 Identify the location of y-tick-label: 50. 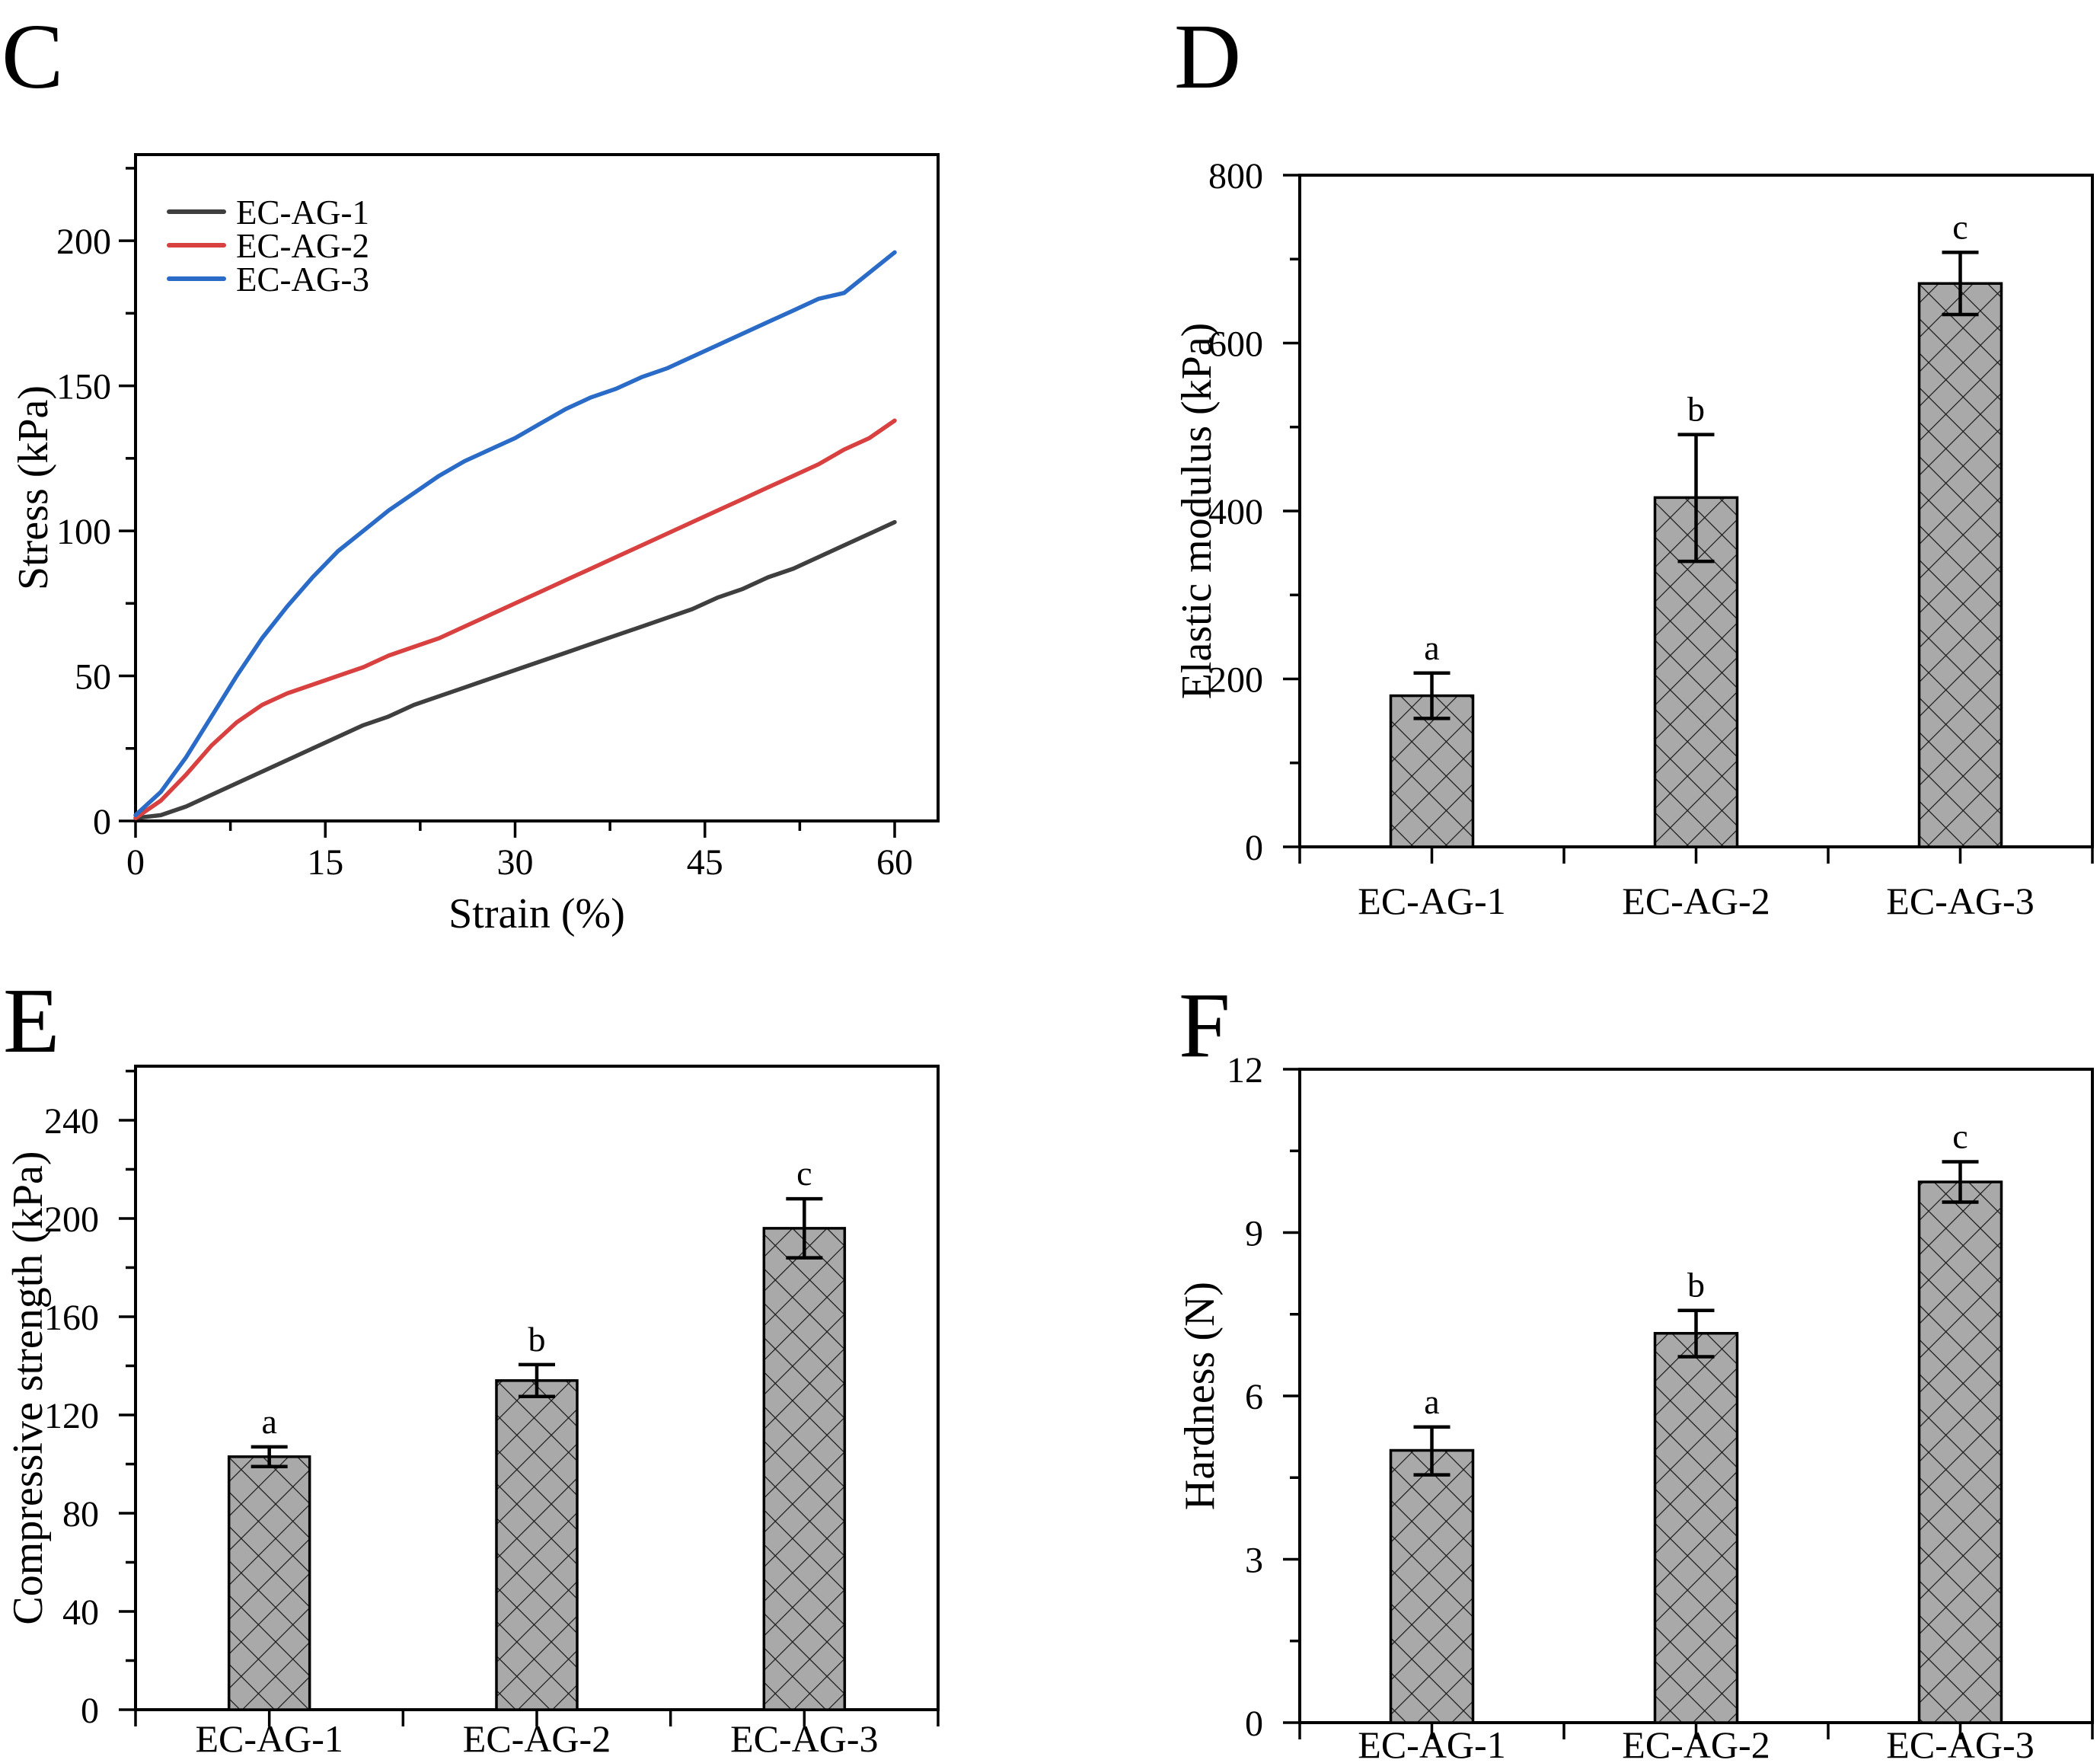
(93, 677).